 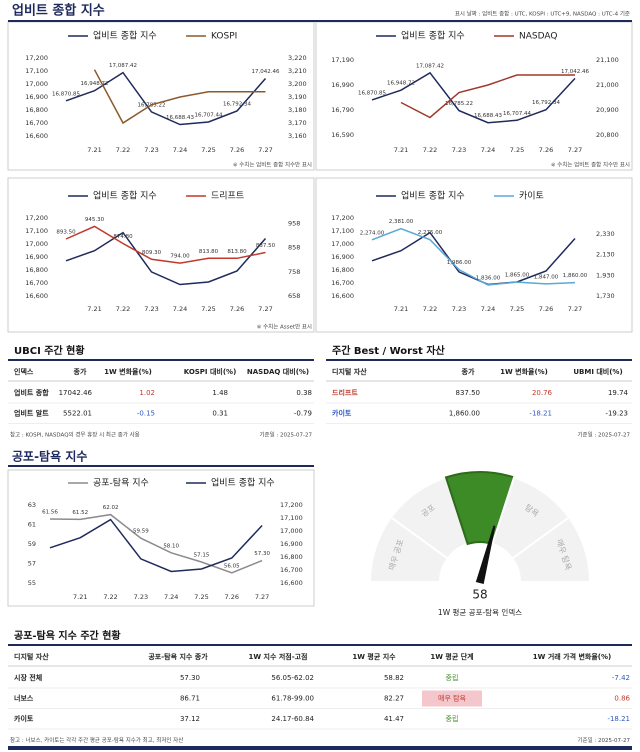 What do you see at coordinates (292, 719) in the screenshot?
I see `table-cell: 24.17-60.84` at bounding box center [292, 719].